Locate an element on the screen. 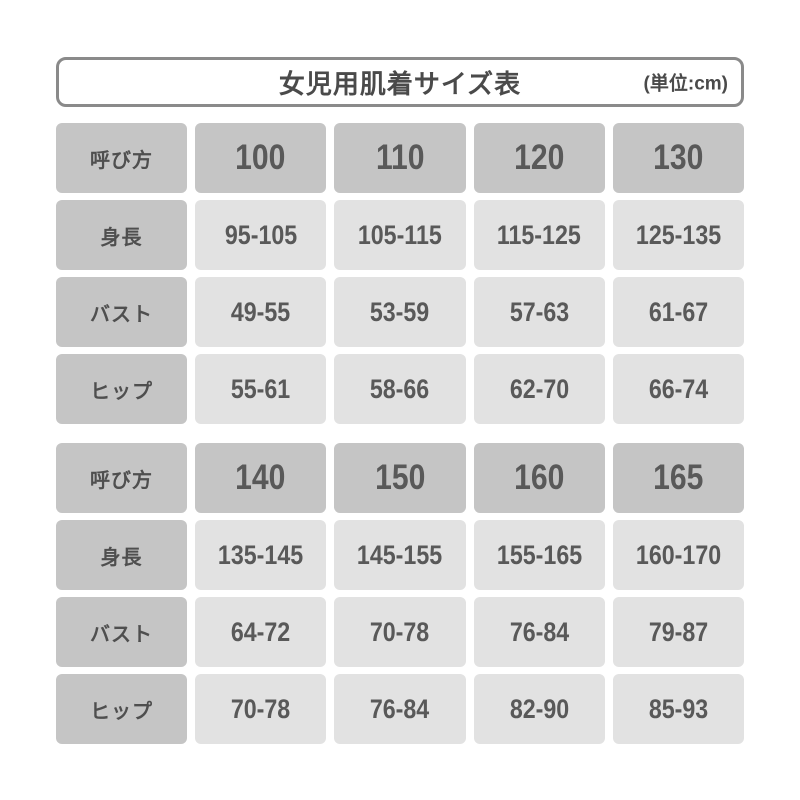  size-value-cell: 79-87 is located at coordinates (678, 632).